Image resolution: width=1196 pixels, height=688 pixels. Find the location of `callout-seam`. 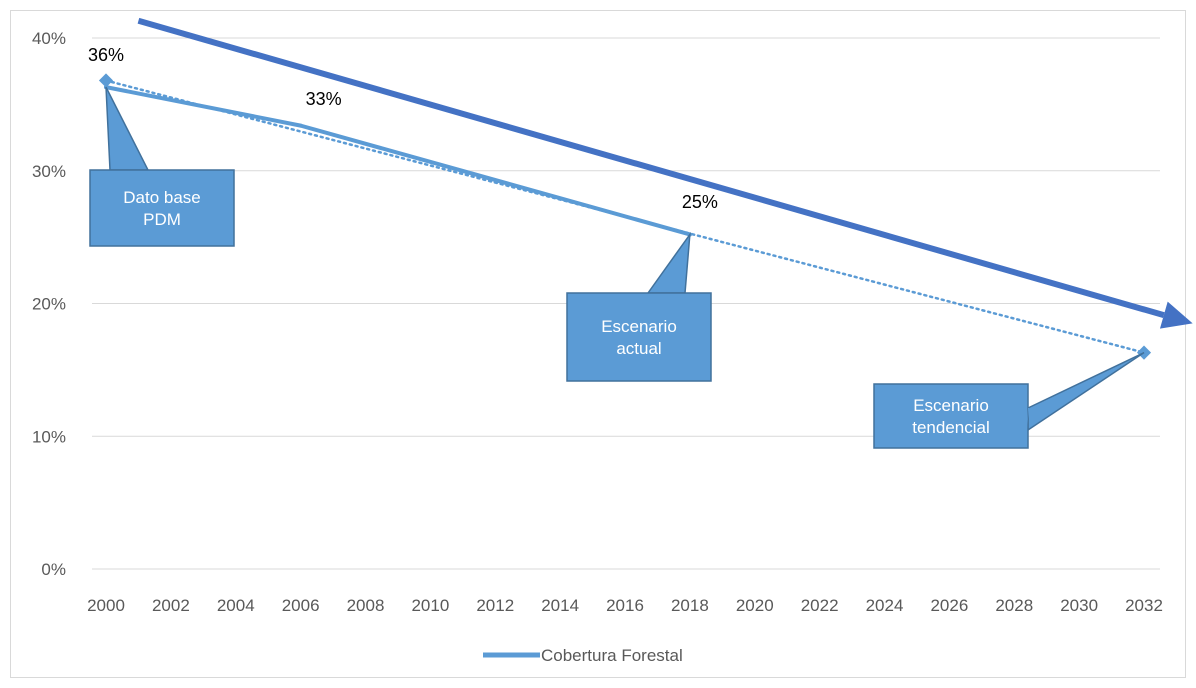

callout-seam is located at coordinates (1028, 419).